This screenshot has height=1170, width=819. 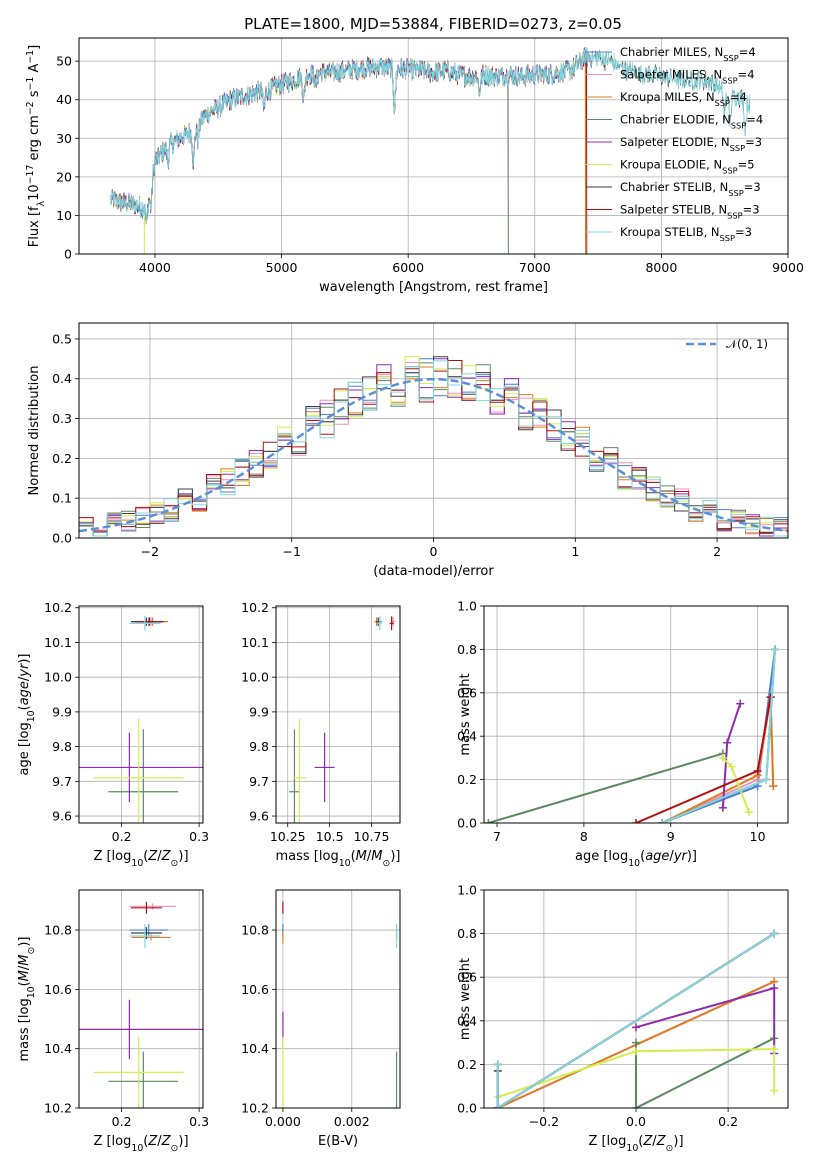 What do you see at coordinates (150, 551) in the screenshot?
I see `residuals-xtick-label: −2` at bounding box center [150, 551].